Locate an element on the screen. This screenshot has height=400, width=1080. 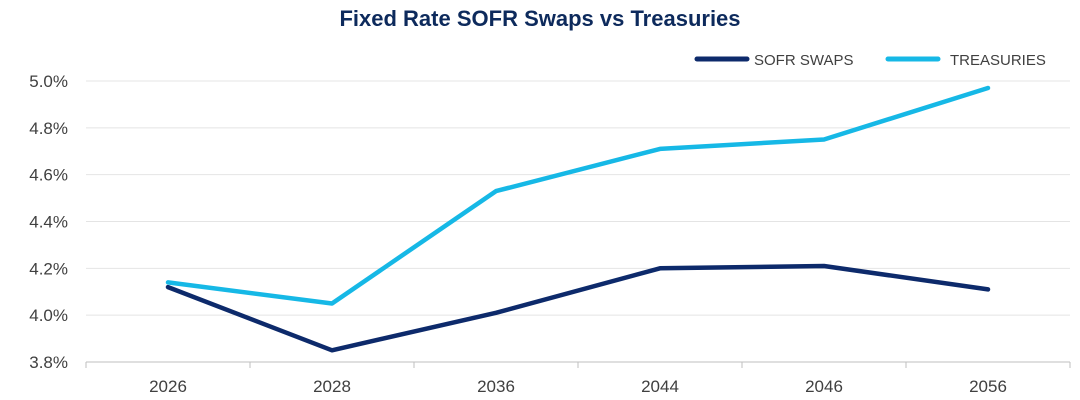
x-tick-label: 2026 is located at coordinates (168, 386).